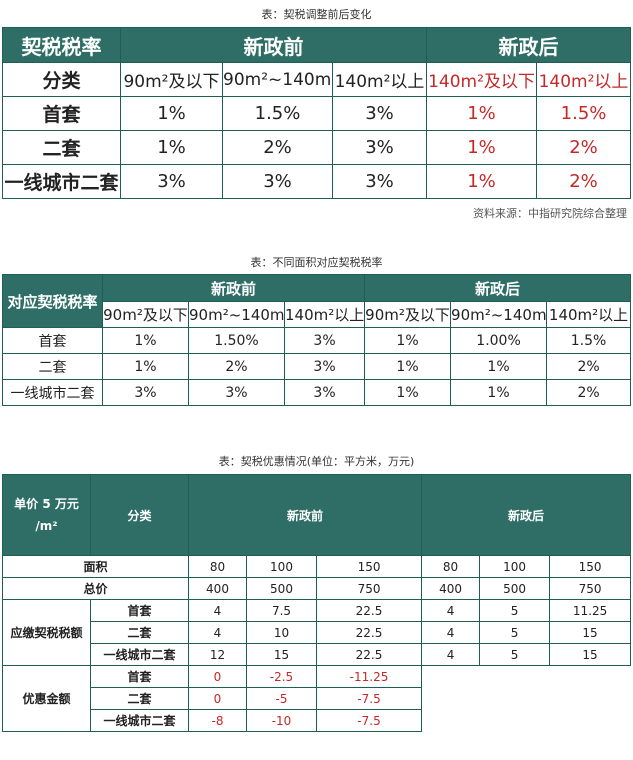  What do you see at coordinates (526, 515) in the screenshot?
I see `table3-group-after: 新政后` at bounding box center [526, 515].